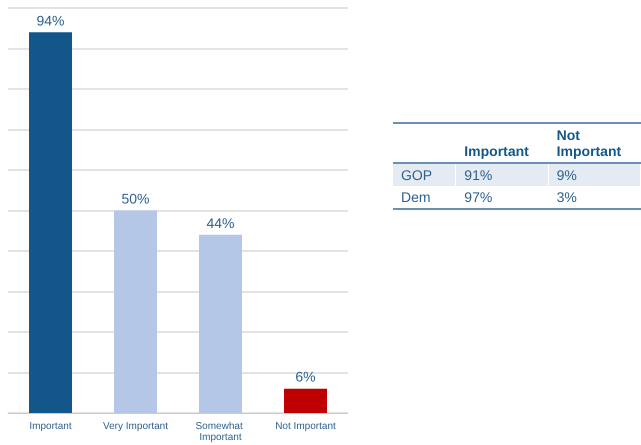  Describe the element at coordinates (50, 20) in the screenshot. I see `data-label: 94%` at that location.